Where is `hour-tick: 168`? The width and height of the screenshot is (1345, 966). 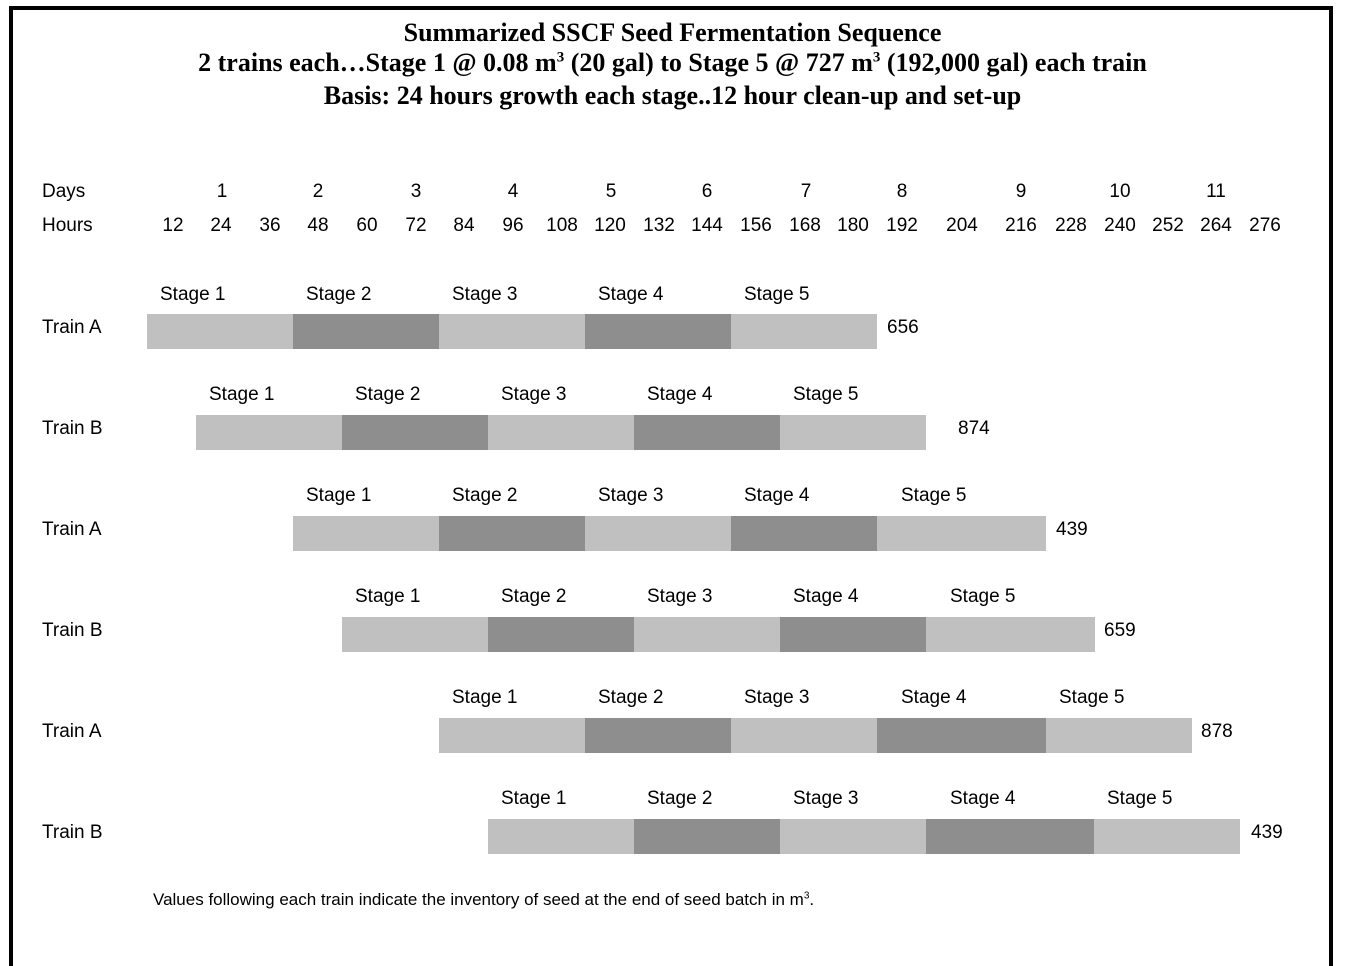
hour-tick: 168 is located at coordinates (805, 225).